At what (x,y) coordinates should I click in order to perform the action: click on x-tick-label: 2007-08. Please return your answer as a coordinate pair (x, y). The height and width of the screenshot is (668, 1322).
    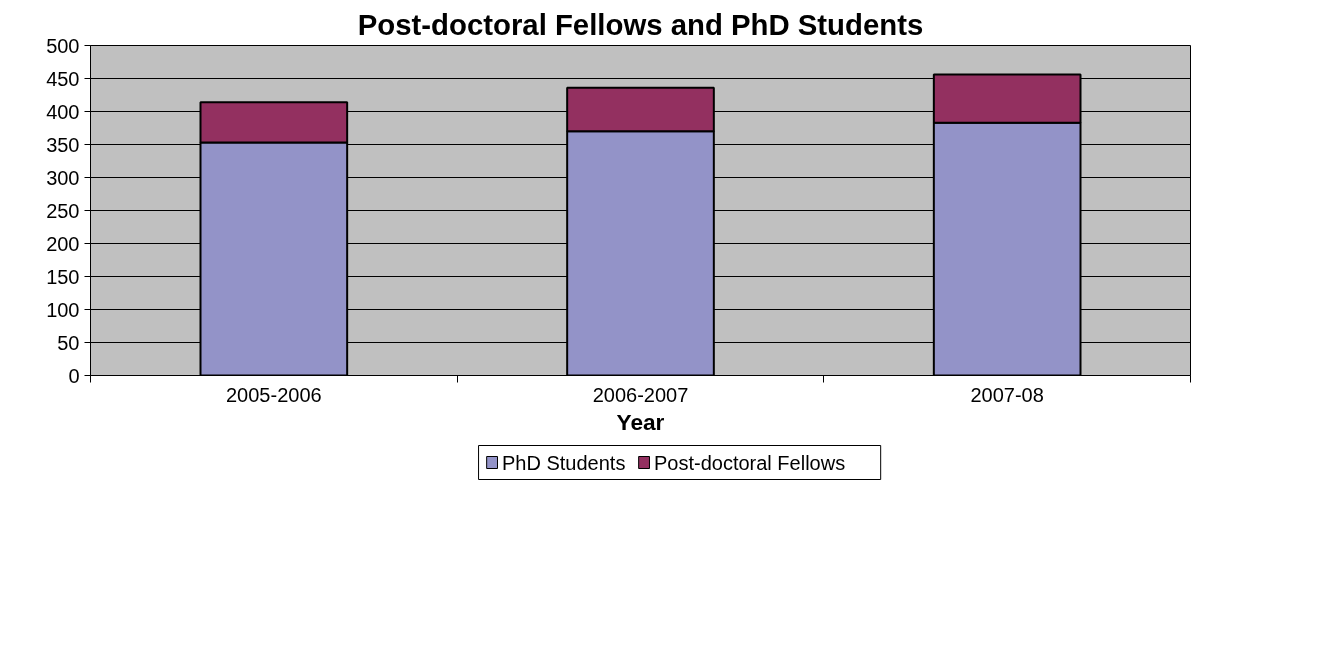
    Looking at the image, I should click on (1007, 394).